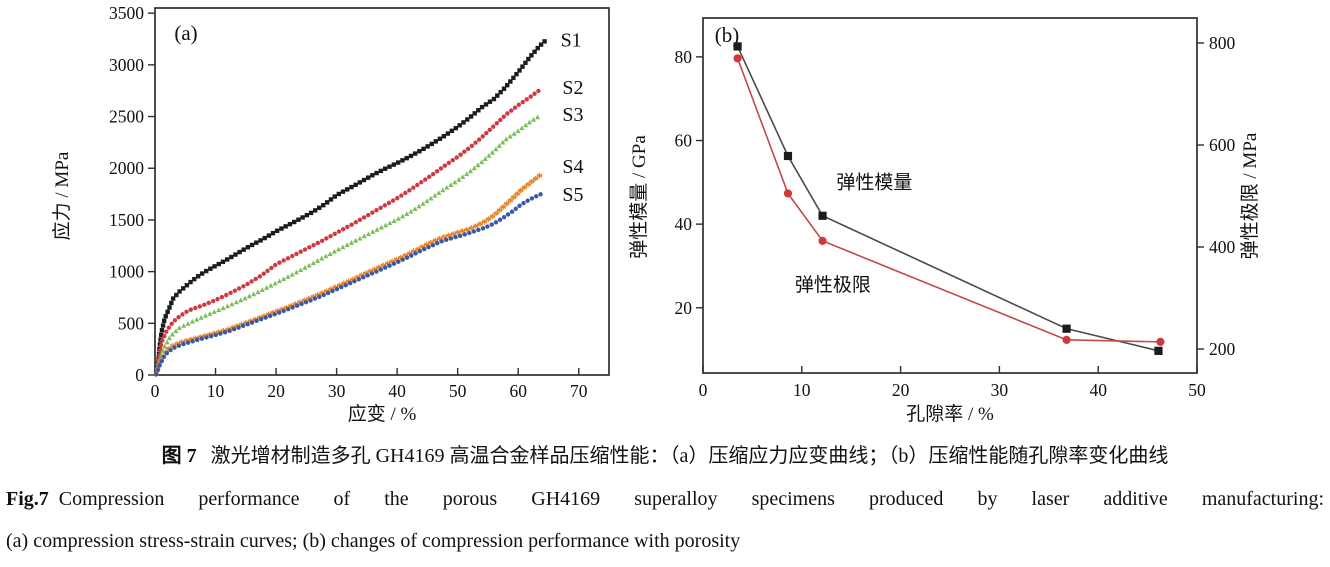 The width and height of the screenshot is (1330, 567). What do you see at coordinates (639, 197) in the screenshot?
I see `chart-b-yaxis-left-title: 弹性模量 / GPa` at bounding box center [639, 197].